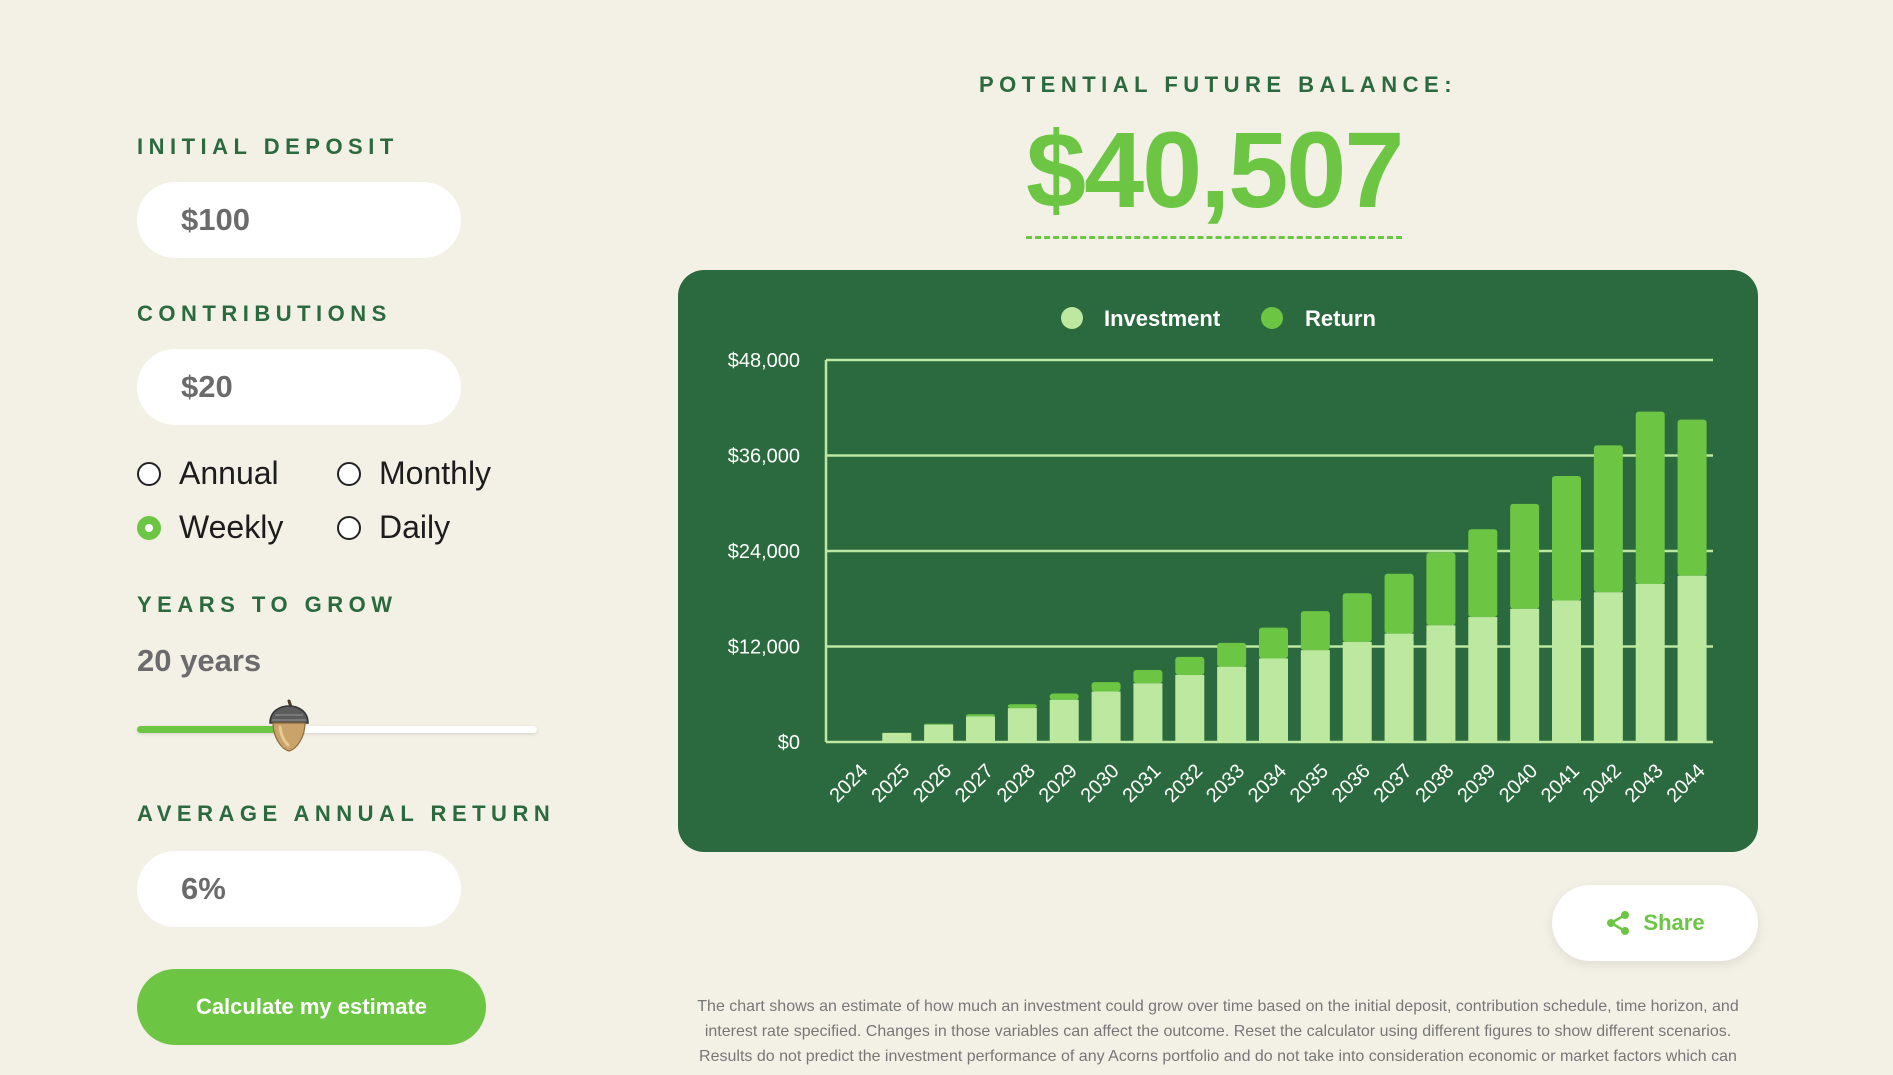 Image resolution: width=1893 pixels, height=1075 pixels. Describe the element at coordinates (1618, 923) in the screenshot. I see `share-icon` at that location.